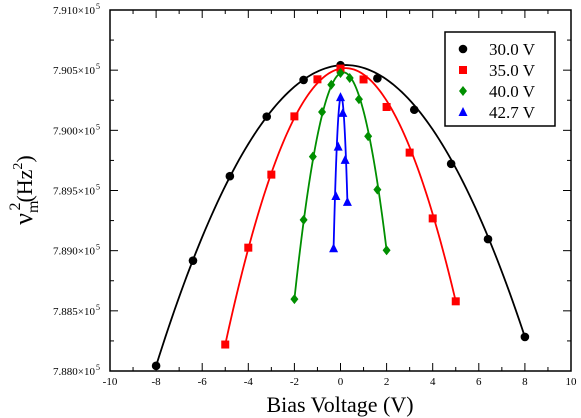 The width and height of the screenshot is (581, 418). Describe the element at coordinates (433, 382) in the screenshot. I see `x-tick-label: 4` at that location.